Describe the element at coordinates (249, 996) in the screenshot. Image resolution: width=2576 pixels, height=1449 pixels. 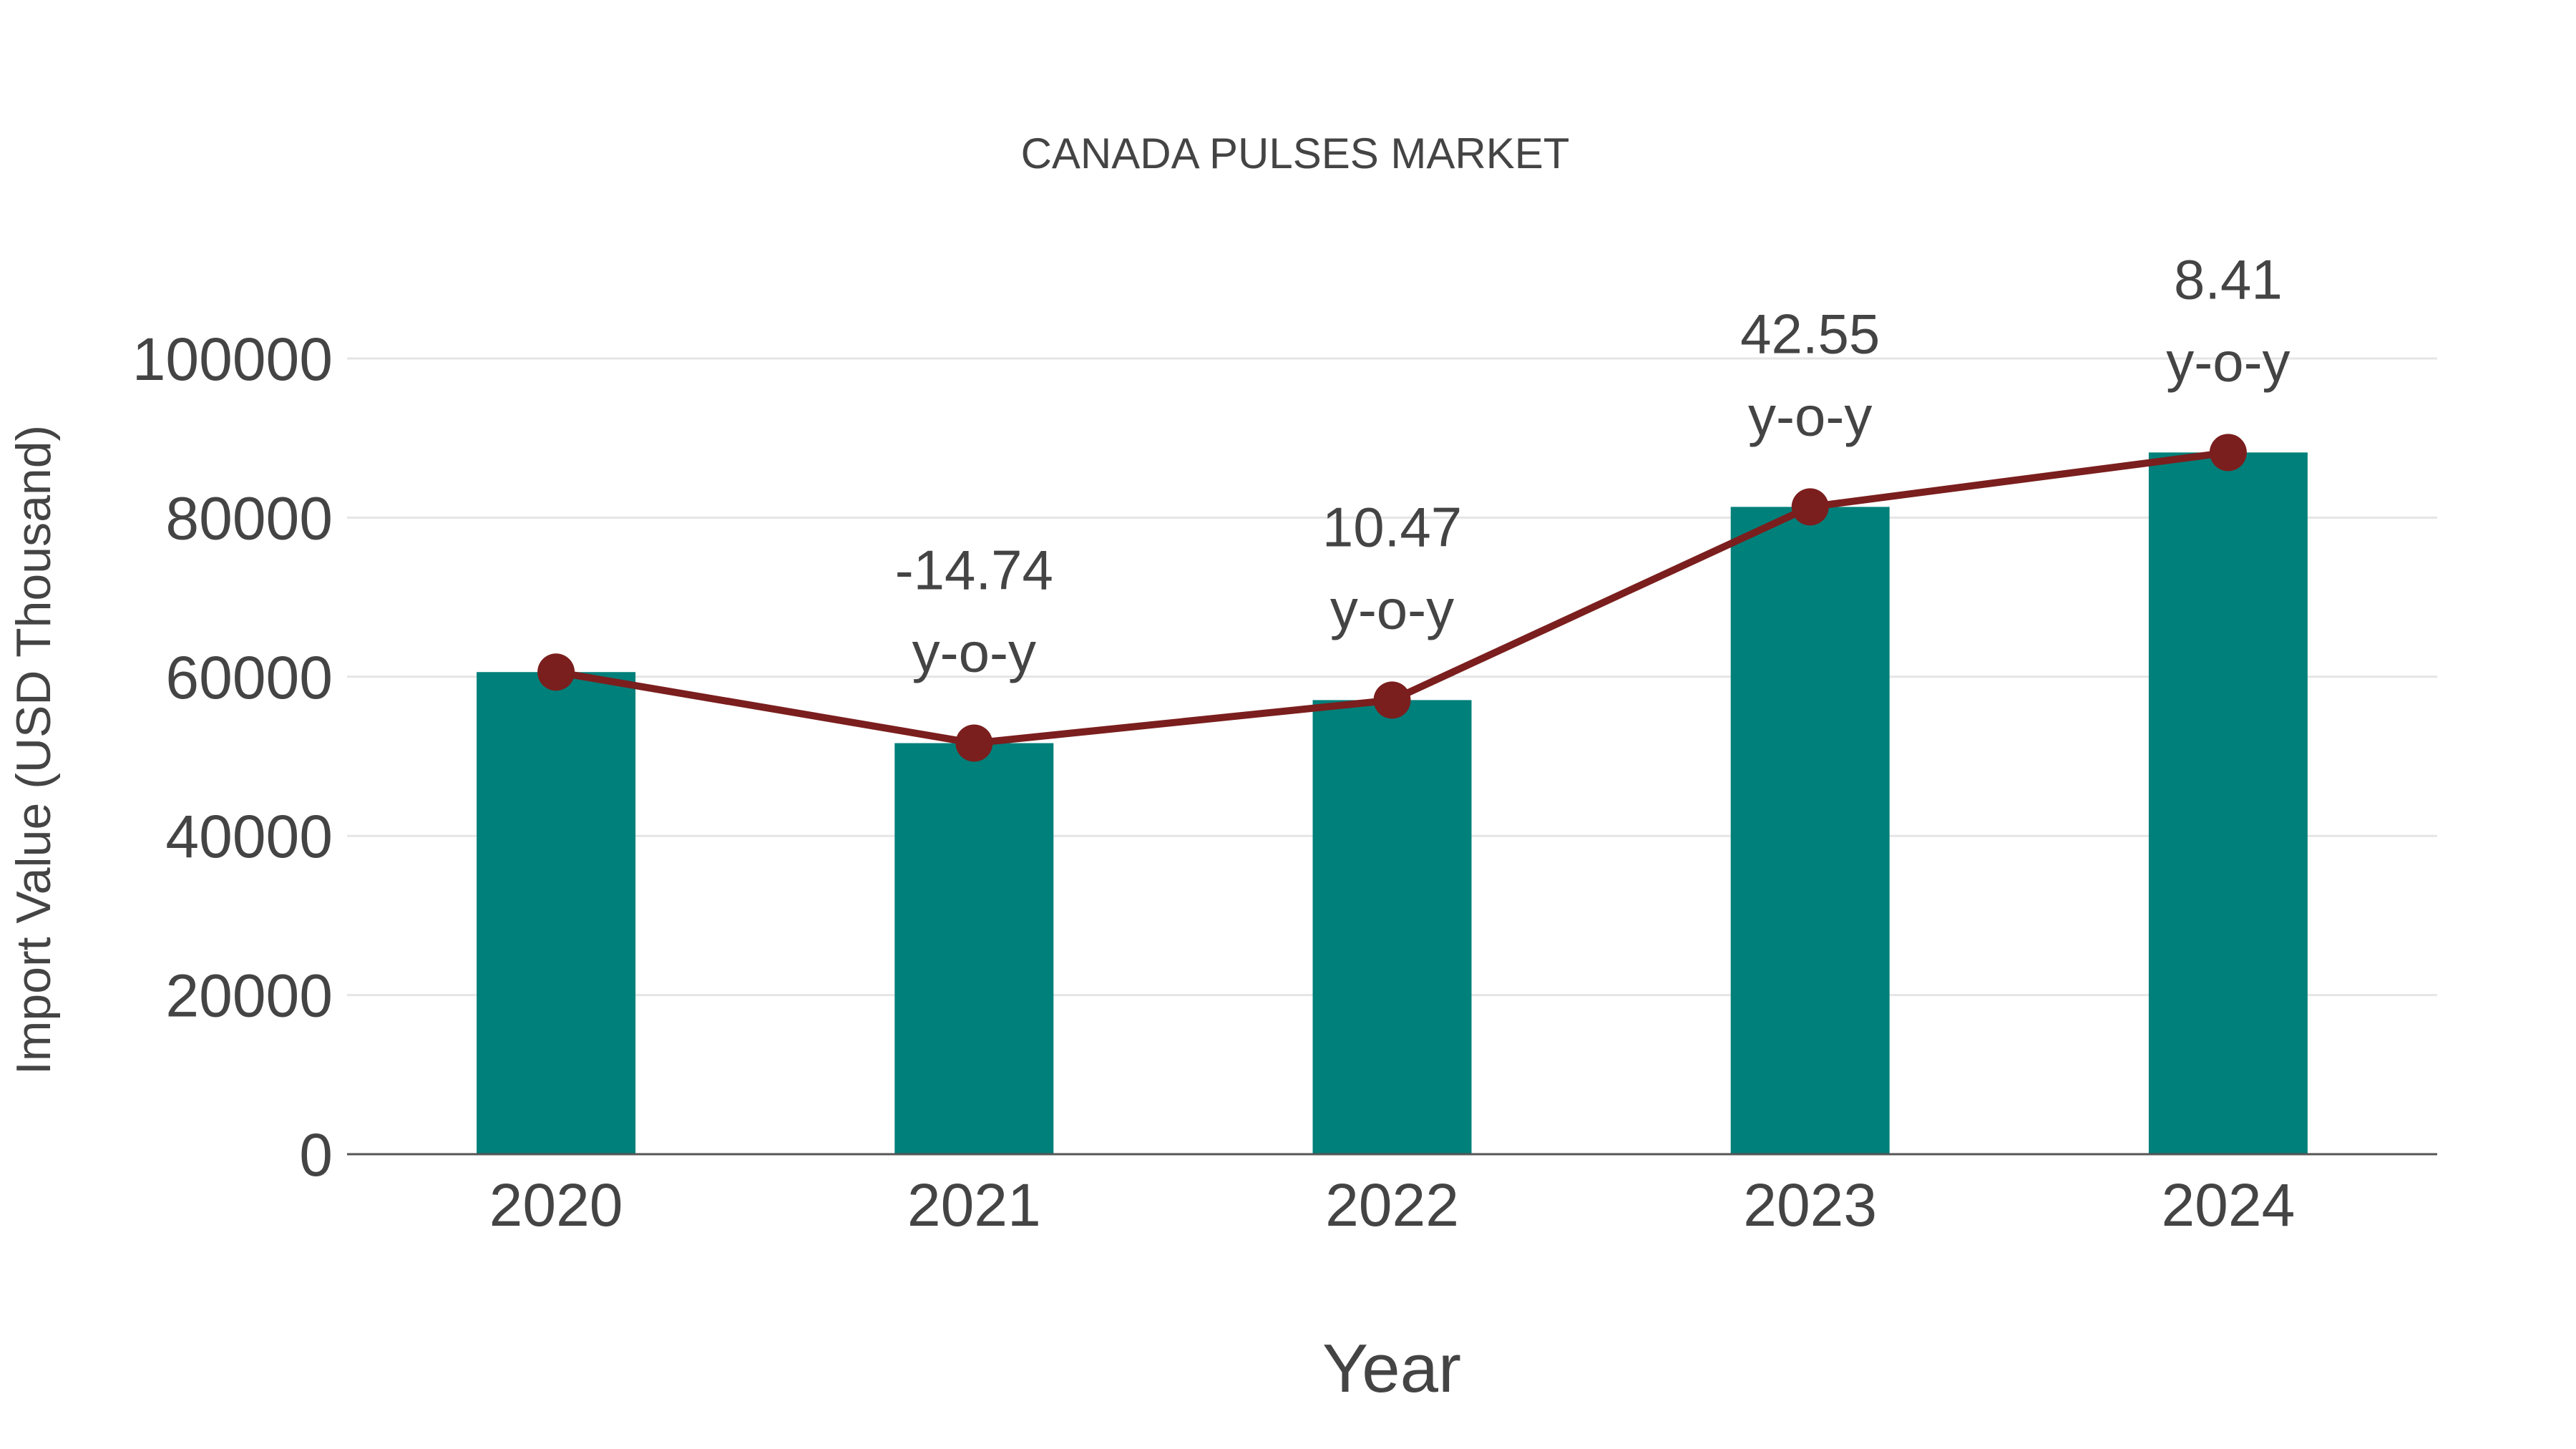
I see `y-tick-label: 20000` at that location.